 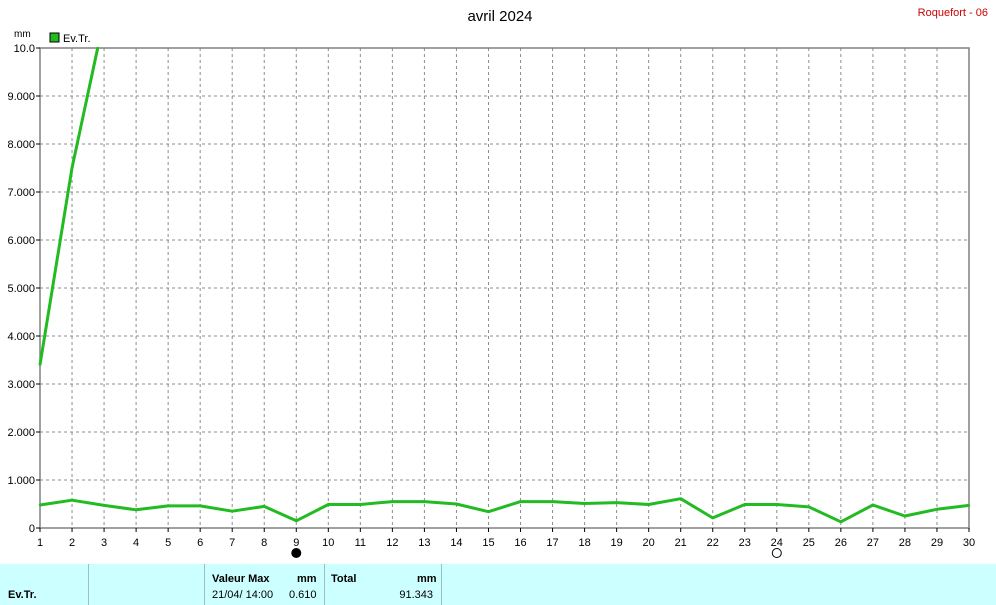 What do you see at coordinates (649, 543) in the screenshot?
I see `x-tick-label: 20` at bounding box center [649, 543].